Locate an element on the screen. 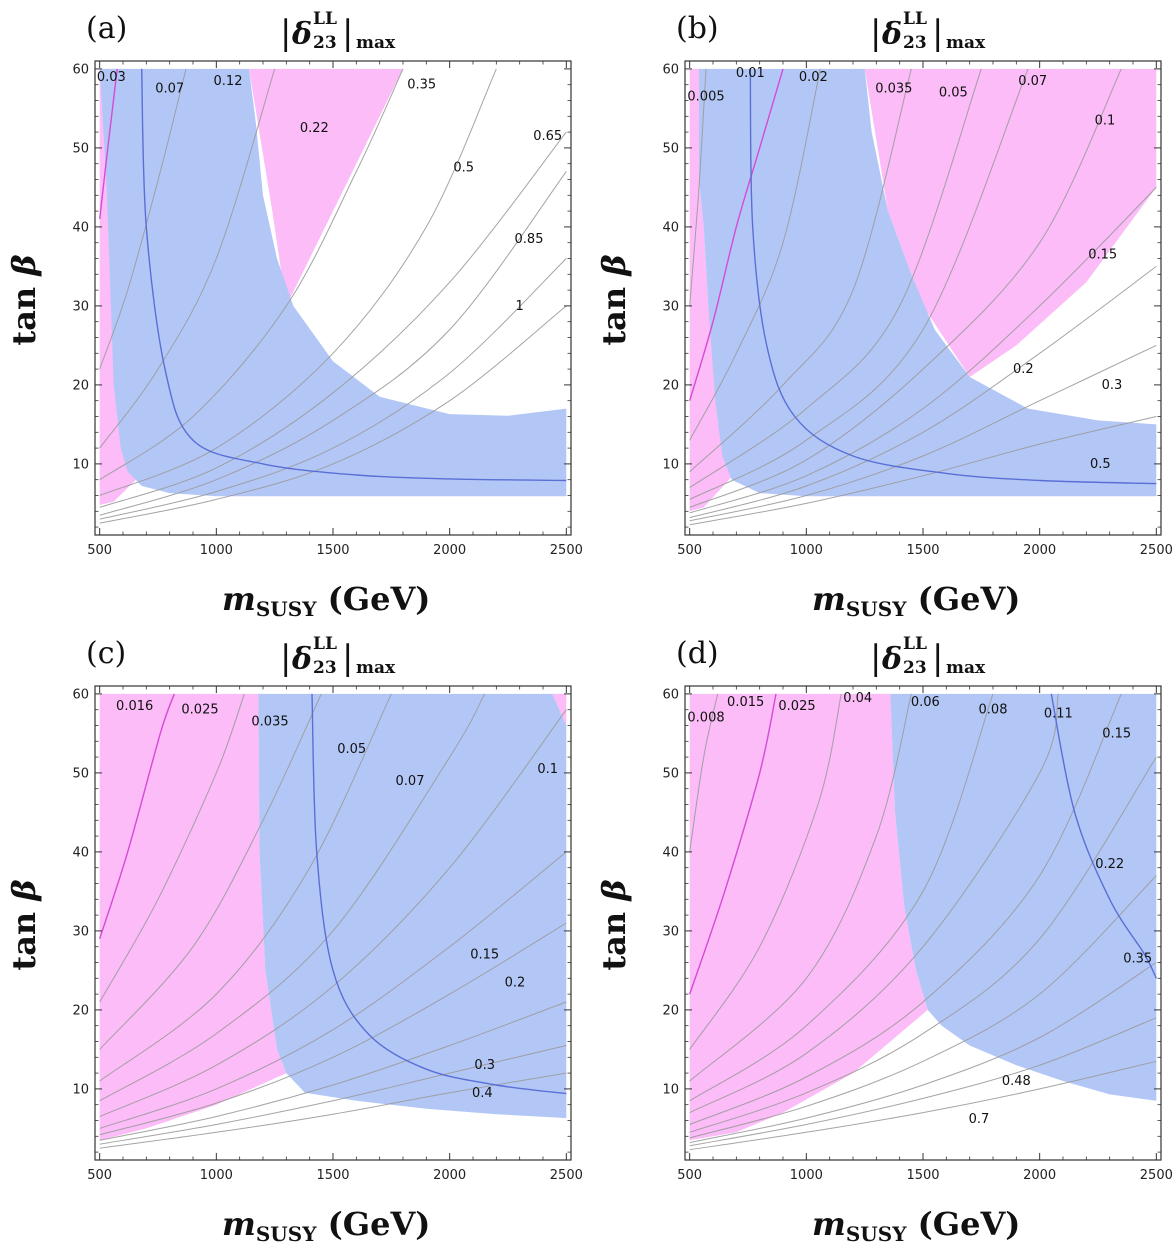 The height and width of the screenshot is (1254, 1172). contour-label: 0.008 is located at coordinates (705, 718).